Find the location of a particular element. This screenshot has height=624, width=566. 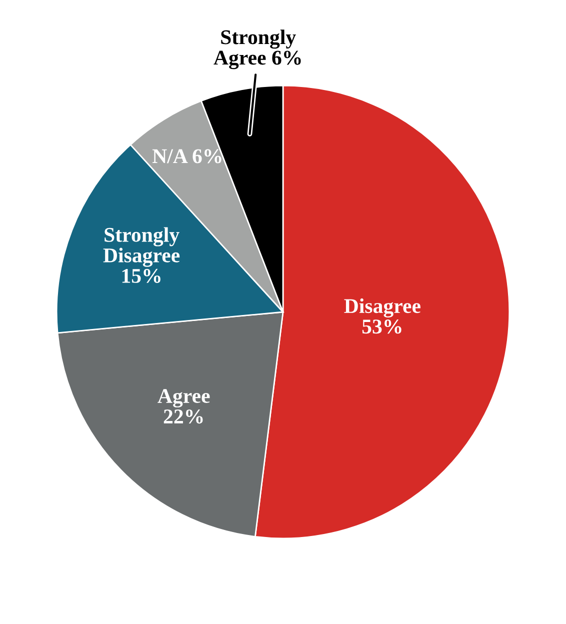

slice-label: Disagree is located at coordinates (382, 308).